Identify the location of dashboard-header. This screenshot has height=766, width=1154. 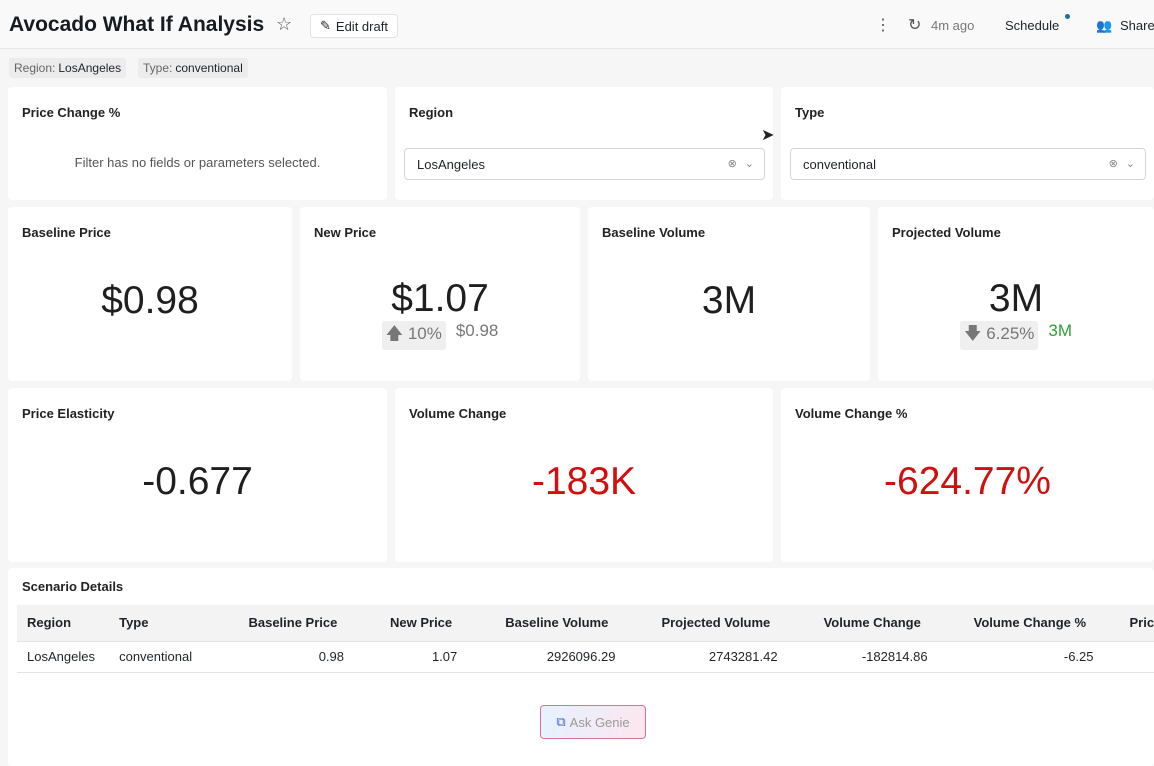
(577, 24).